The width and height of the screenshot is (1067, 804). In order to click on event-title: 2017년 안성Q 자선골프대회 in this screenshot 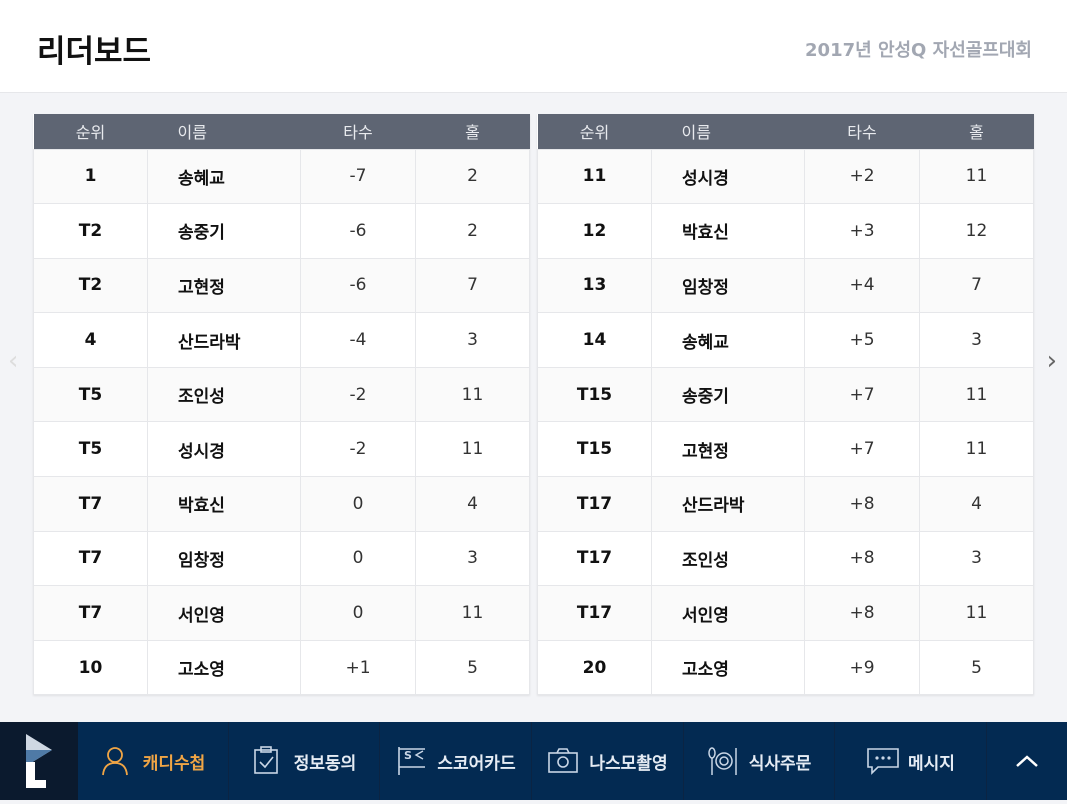, I will do `click(918, 50)`.